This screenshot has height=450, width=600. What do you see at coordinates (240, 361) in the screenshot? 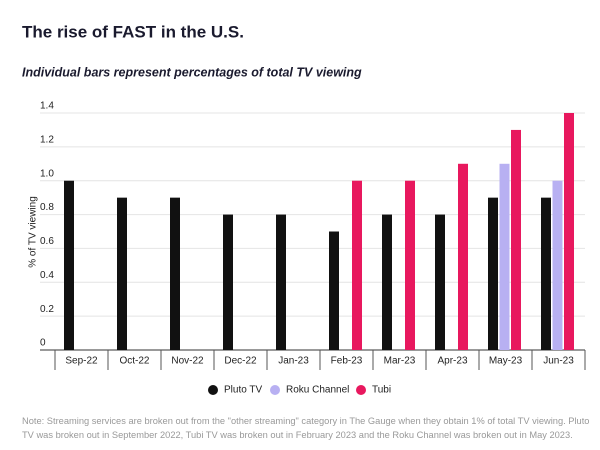
I see `x-tick-label: Dec-22` at bounding box center [240, 361].